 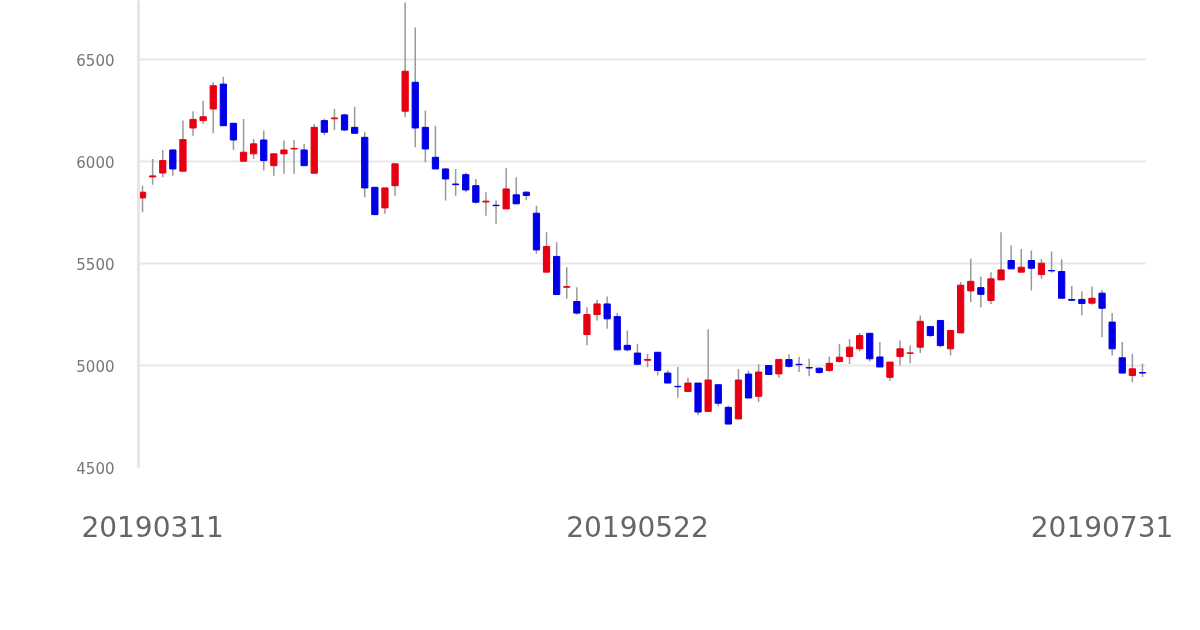 What do you see at coordinates (95, 60) in the screenshot?
I see `y-tick-label: 6500` at bounding box center [95, 60].